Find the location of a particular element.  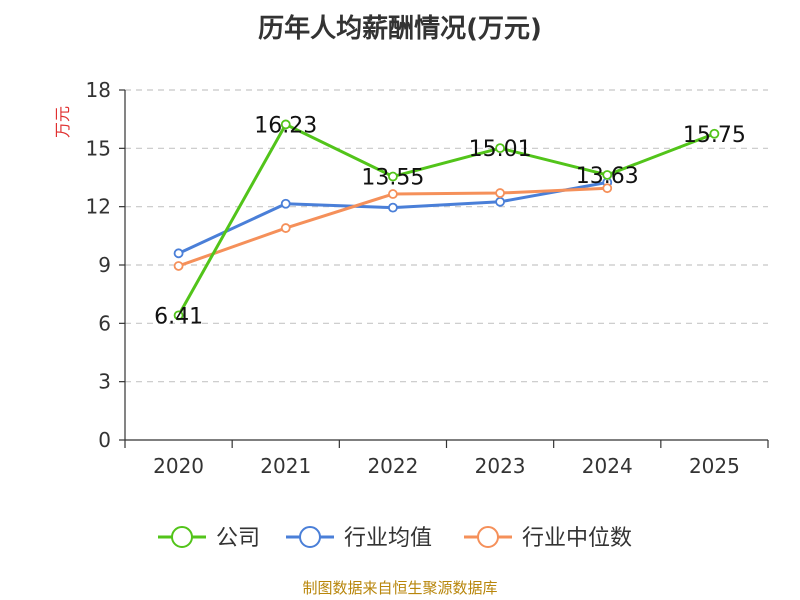

legend-item: 行业中位数 is located at coordinates (548, 538).